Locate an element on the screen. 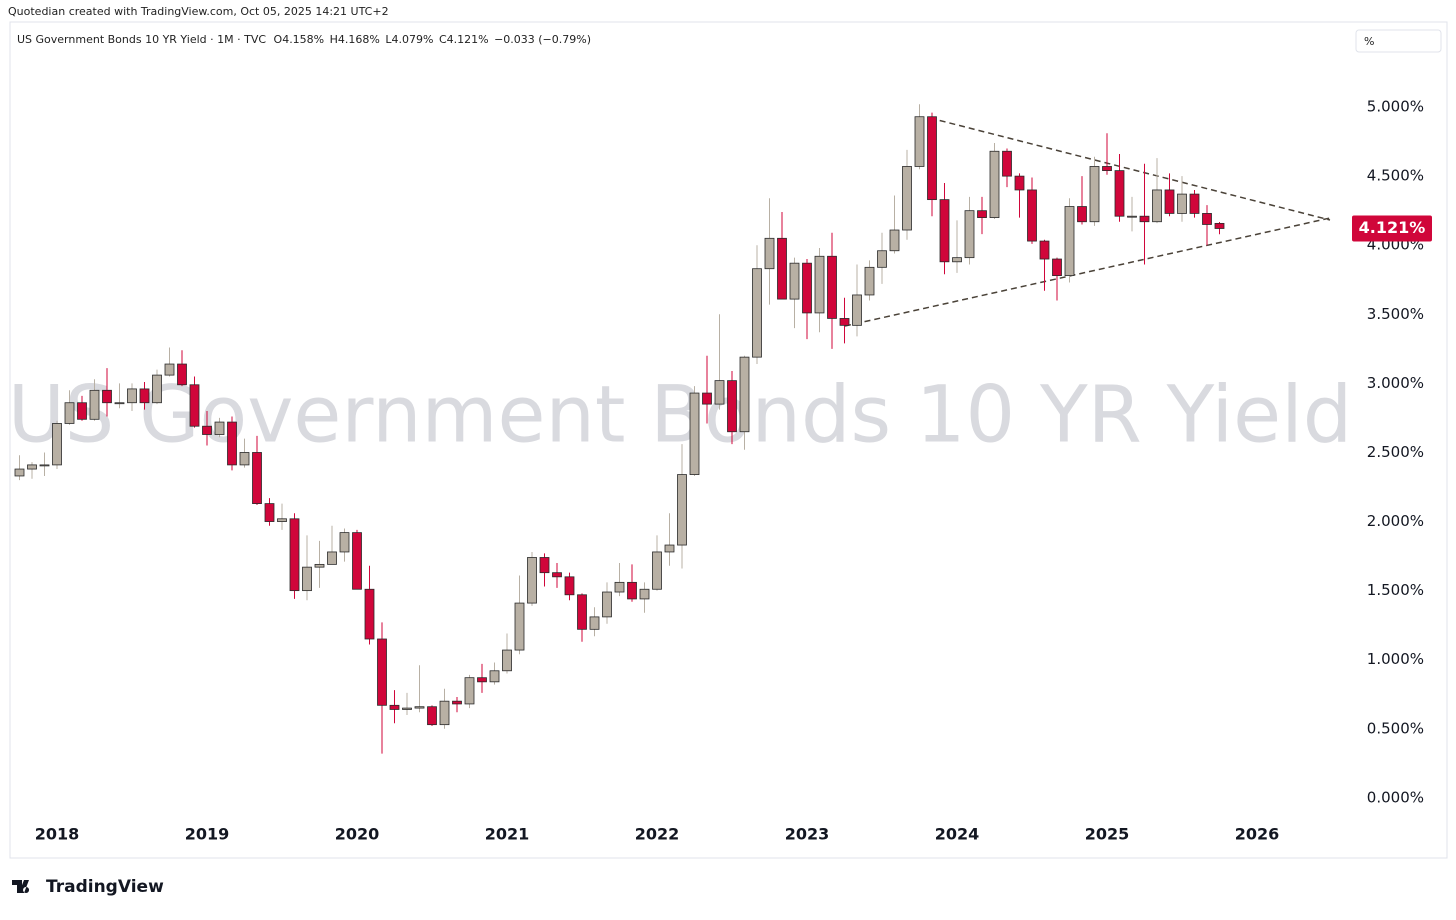 Image resolution: width=1456 pixels, height=920 pixels. y-tick-label: 5.000% is located at coordinates (1395, 107).